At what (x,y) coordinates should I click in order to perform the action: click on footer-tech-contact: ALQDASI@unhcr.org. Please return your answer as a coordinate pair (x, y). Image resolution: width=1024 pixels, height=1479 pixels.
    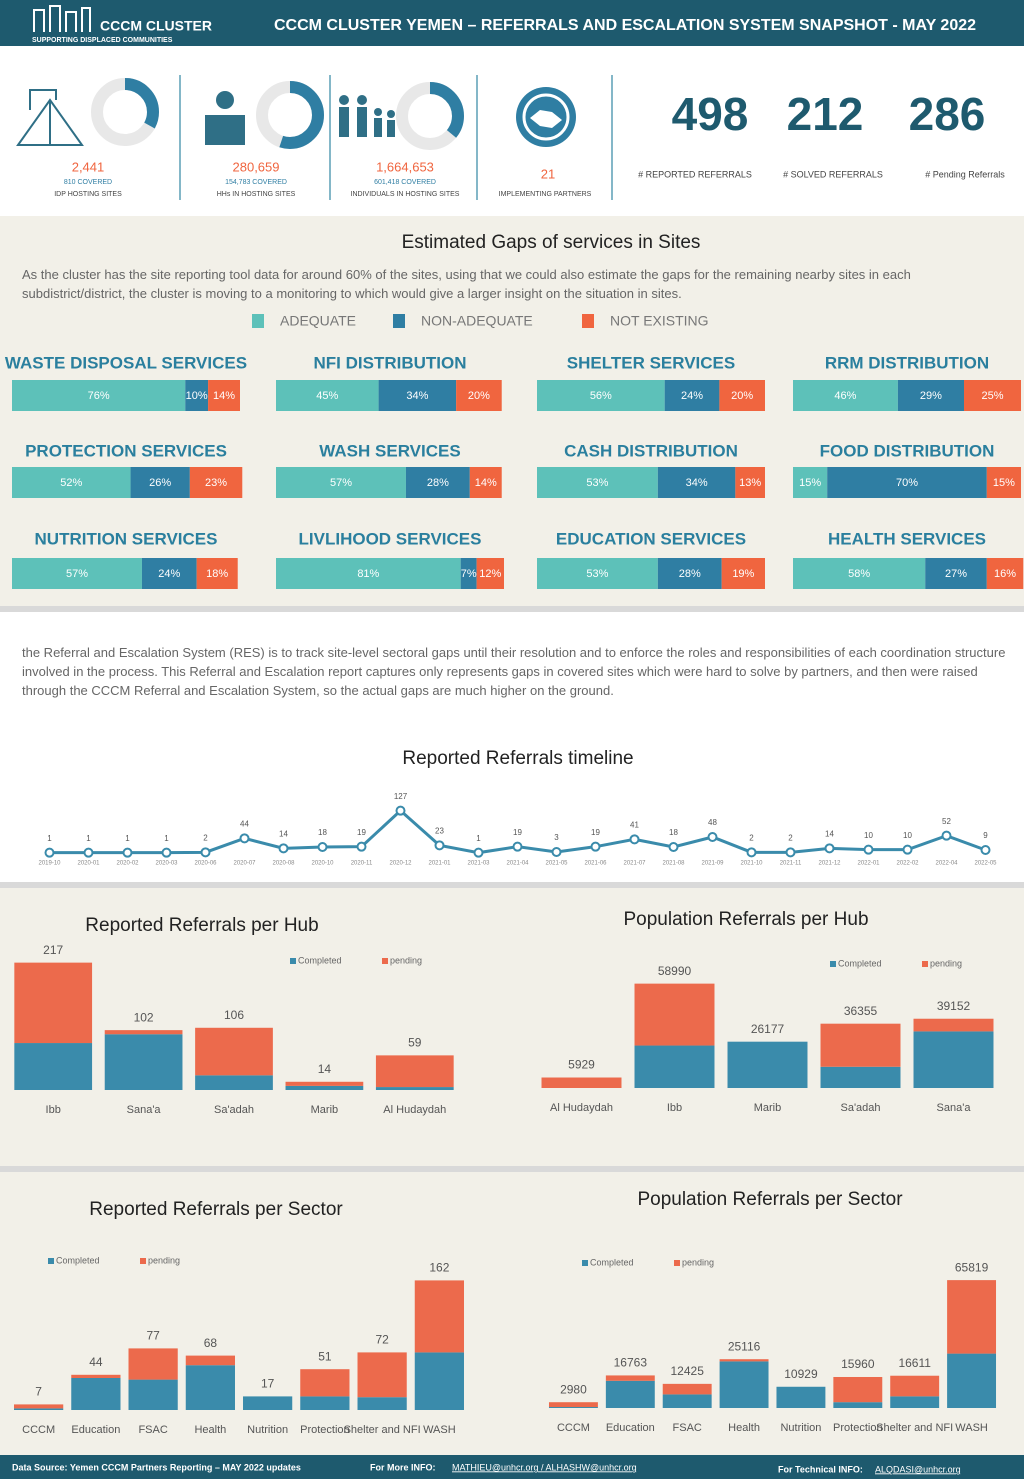
    Looking at the image, I should click on (918, 1469).